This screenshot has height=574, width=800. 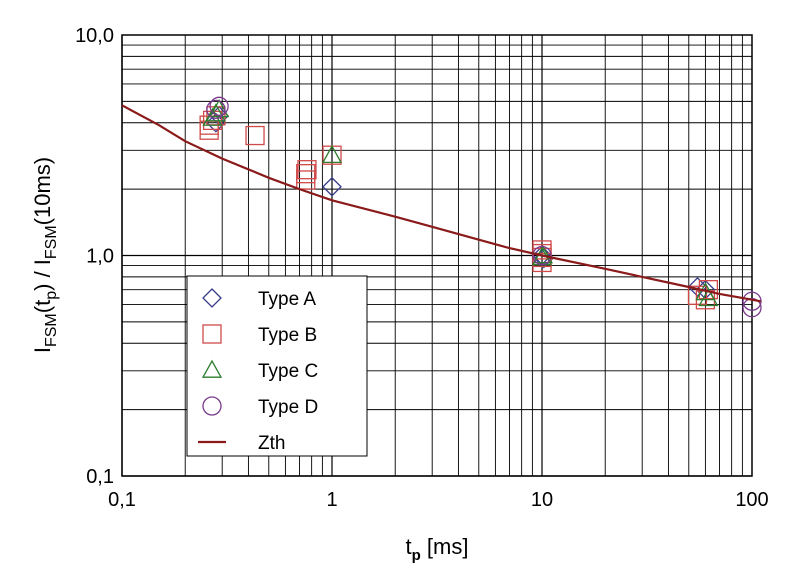 I want to click on x-axis-label-rest: [ms], so click(x=445, y=546).